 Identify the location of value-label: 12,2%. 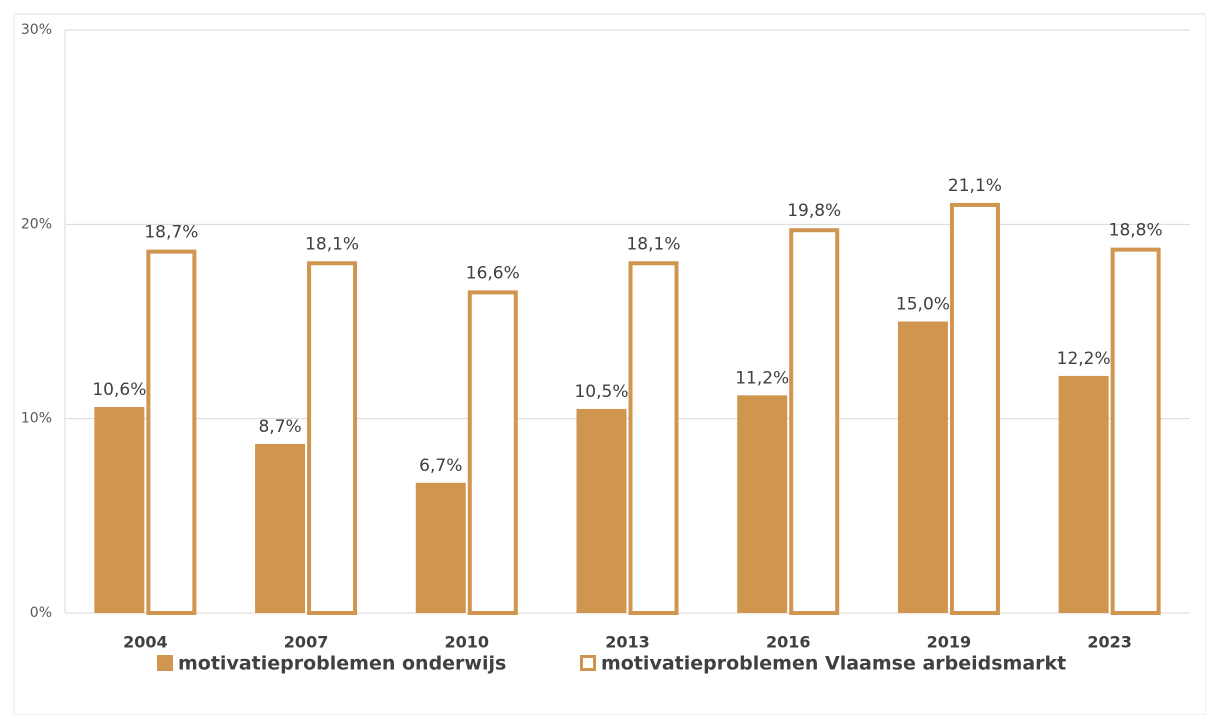
(1084, 359).